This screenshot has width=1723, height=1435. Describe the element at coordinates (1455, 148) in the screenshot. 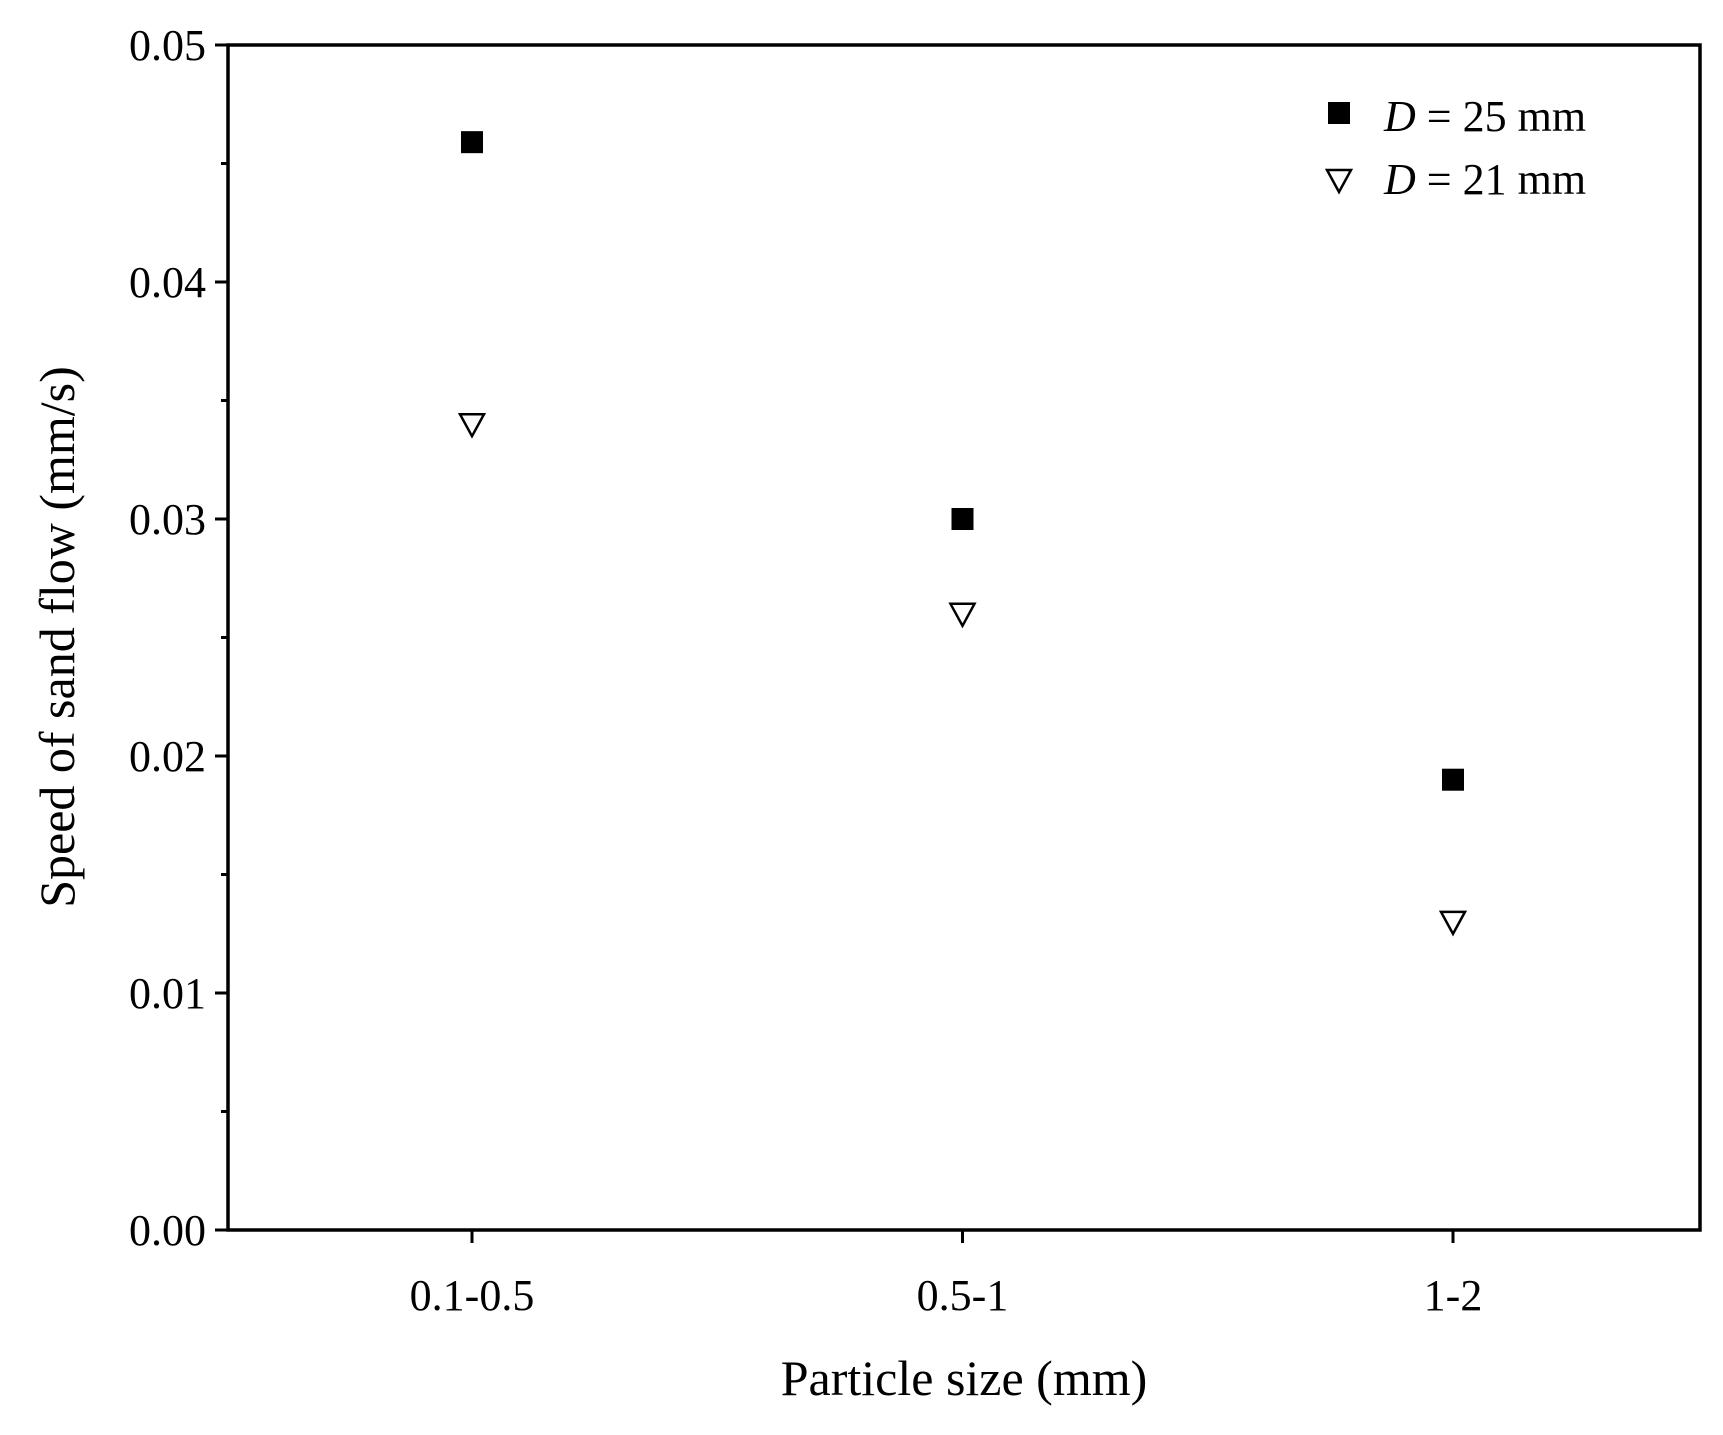

I see `legend: D = 25 mm D = 21 mm` at that location.